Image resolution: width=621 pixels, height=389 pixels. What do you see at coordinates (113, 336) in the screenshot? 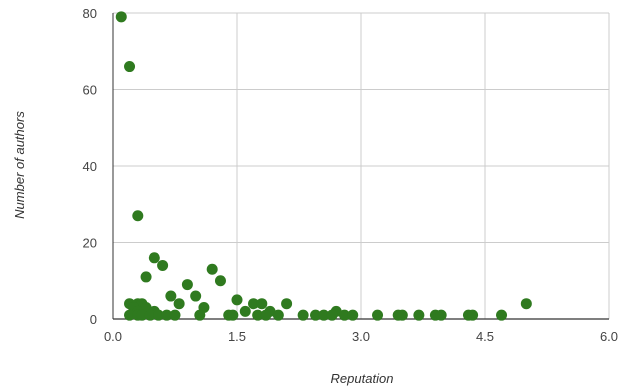
I see `x-tick-label: 0.0` at bounding box center [113, 336].